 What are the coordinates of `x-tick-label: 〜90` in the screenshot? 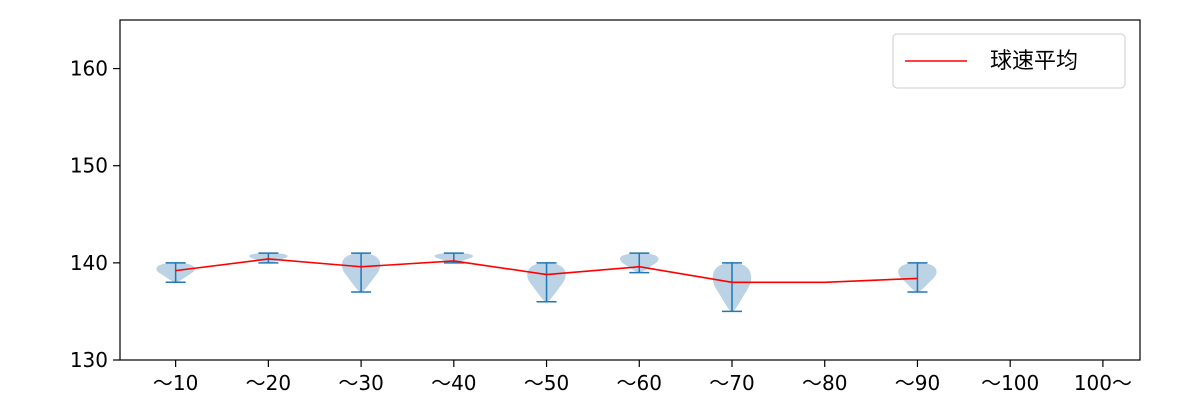 It's located at (917, 383).